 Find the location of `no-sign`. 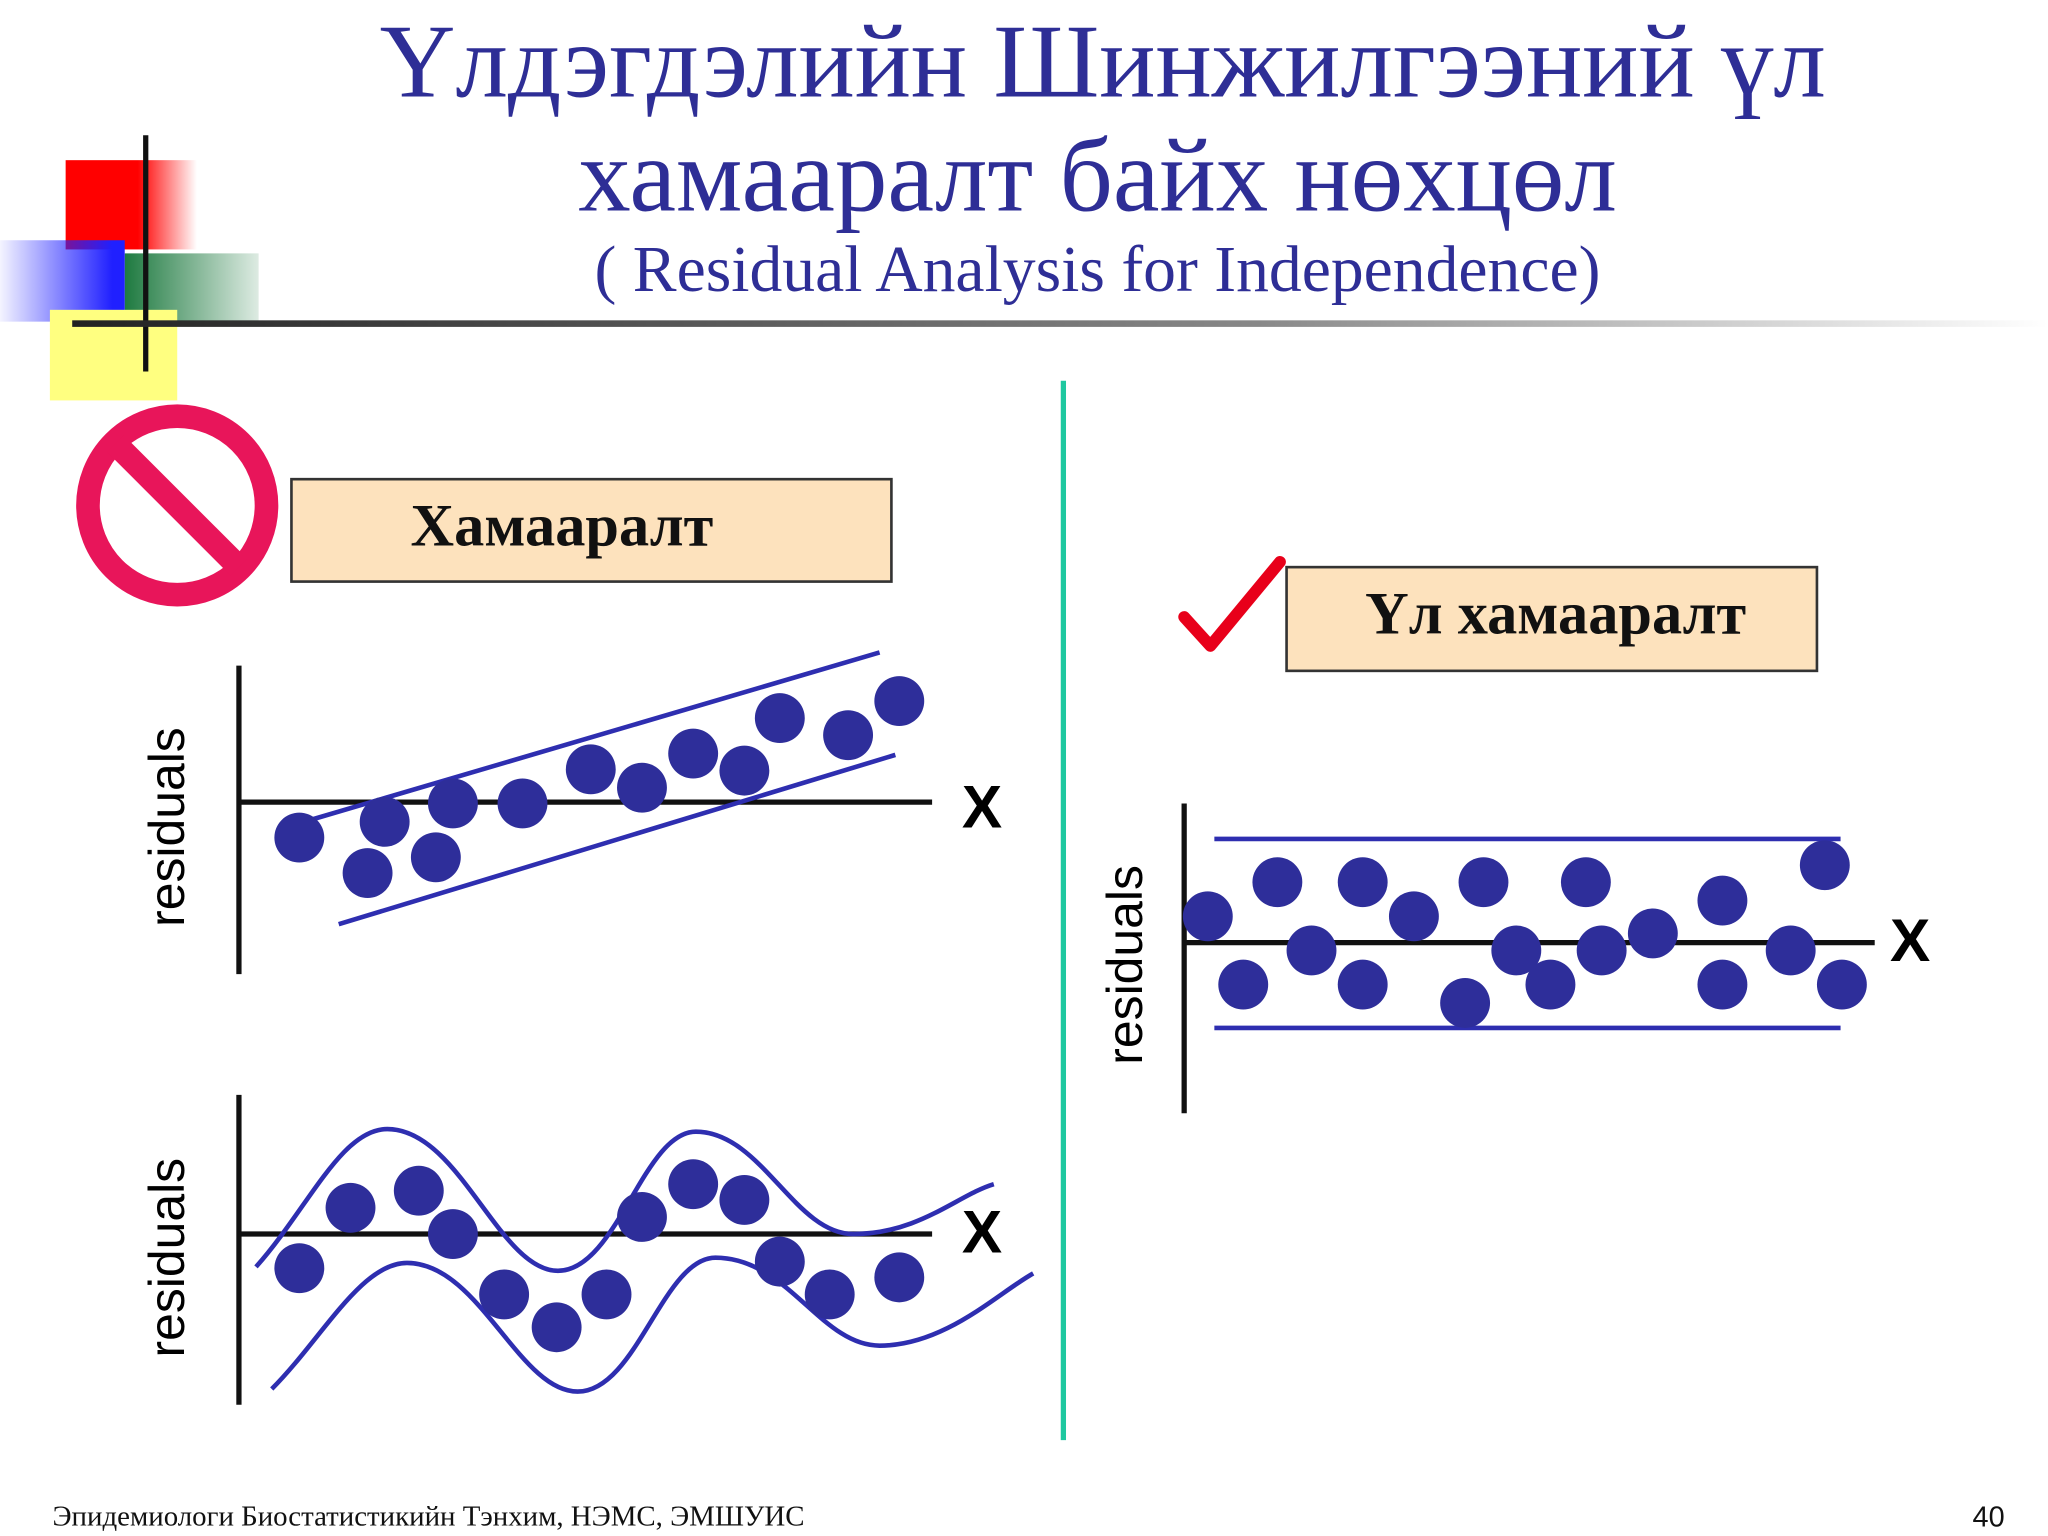

no-sign is located at coordinates (177, 505).